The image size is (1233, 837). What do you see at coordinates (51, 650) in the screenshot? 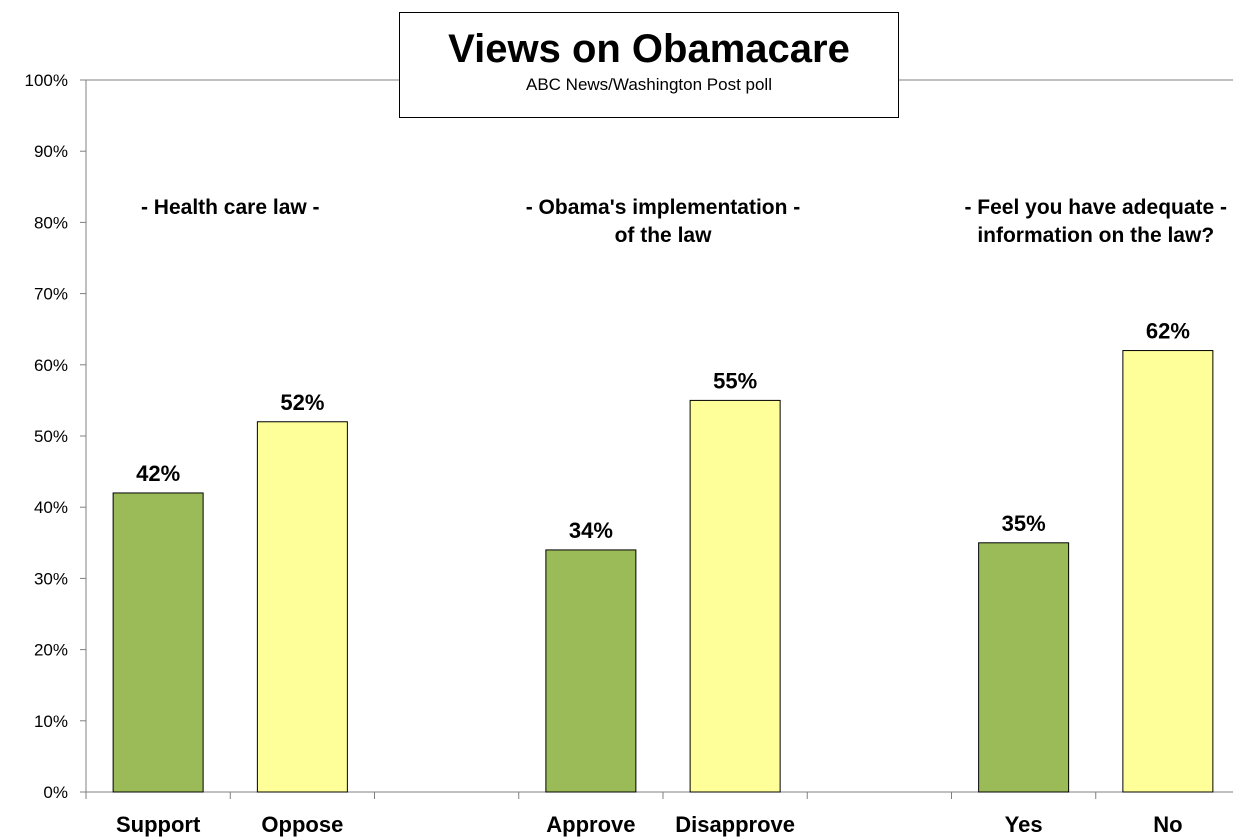
I see `y-tick-label: 20%` at bounding box center [51, 650].